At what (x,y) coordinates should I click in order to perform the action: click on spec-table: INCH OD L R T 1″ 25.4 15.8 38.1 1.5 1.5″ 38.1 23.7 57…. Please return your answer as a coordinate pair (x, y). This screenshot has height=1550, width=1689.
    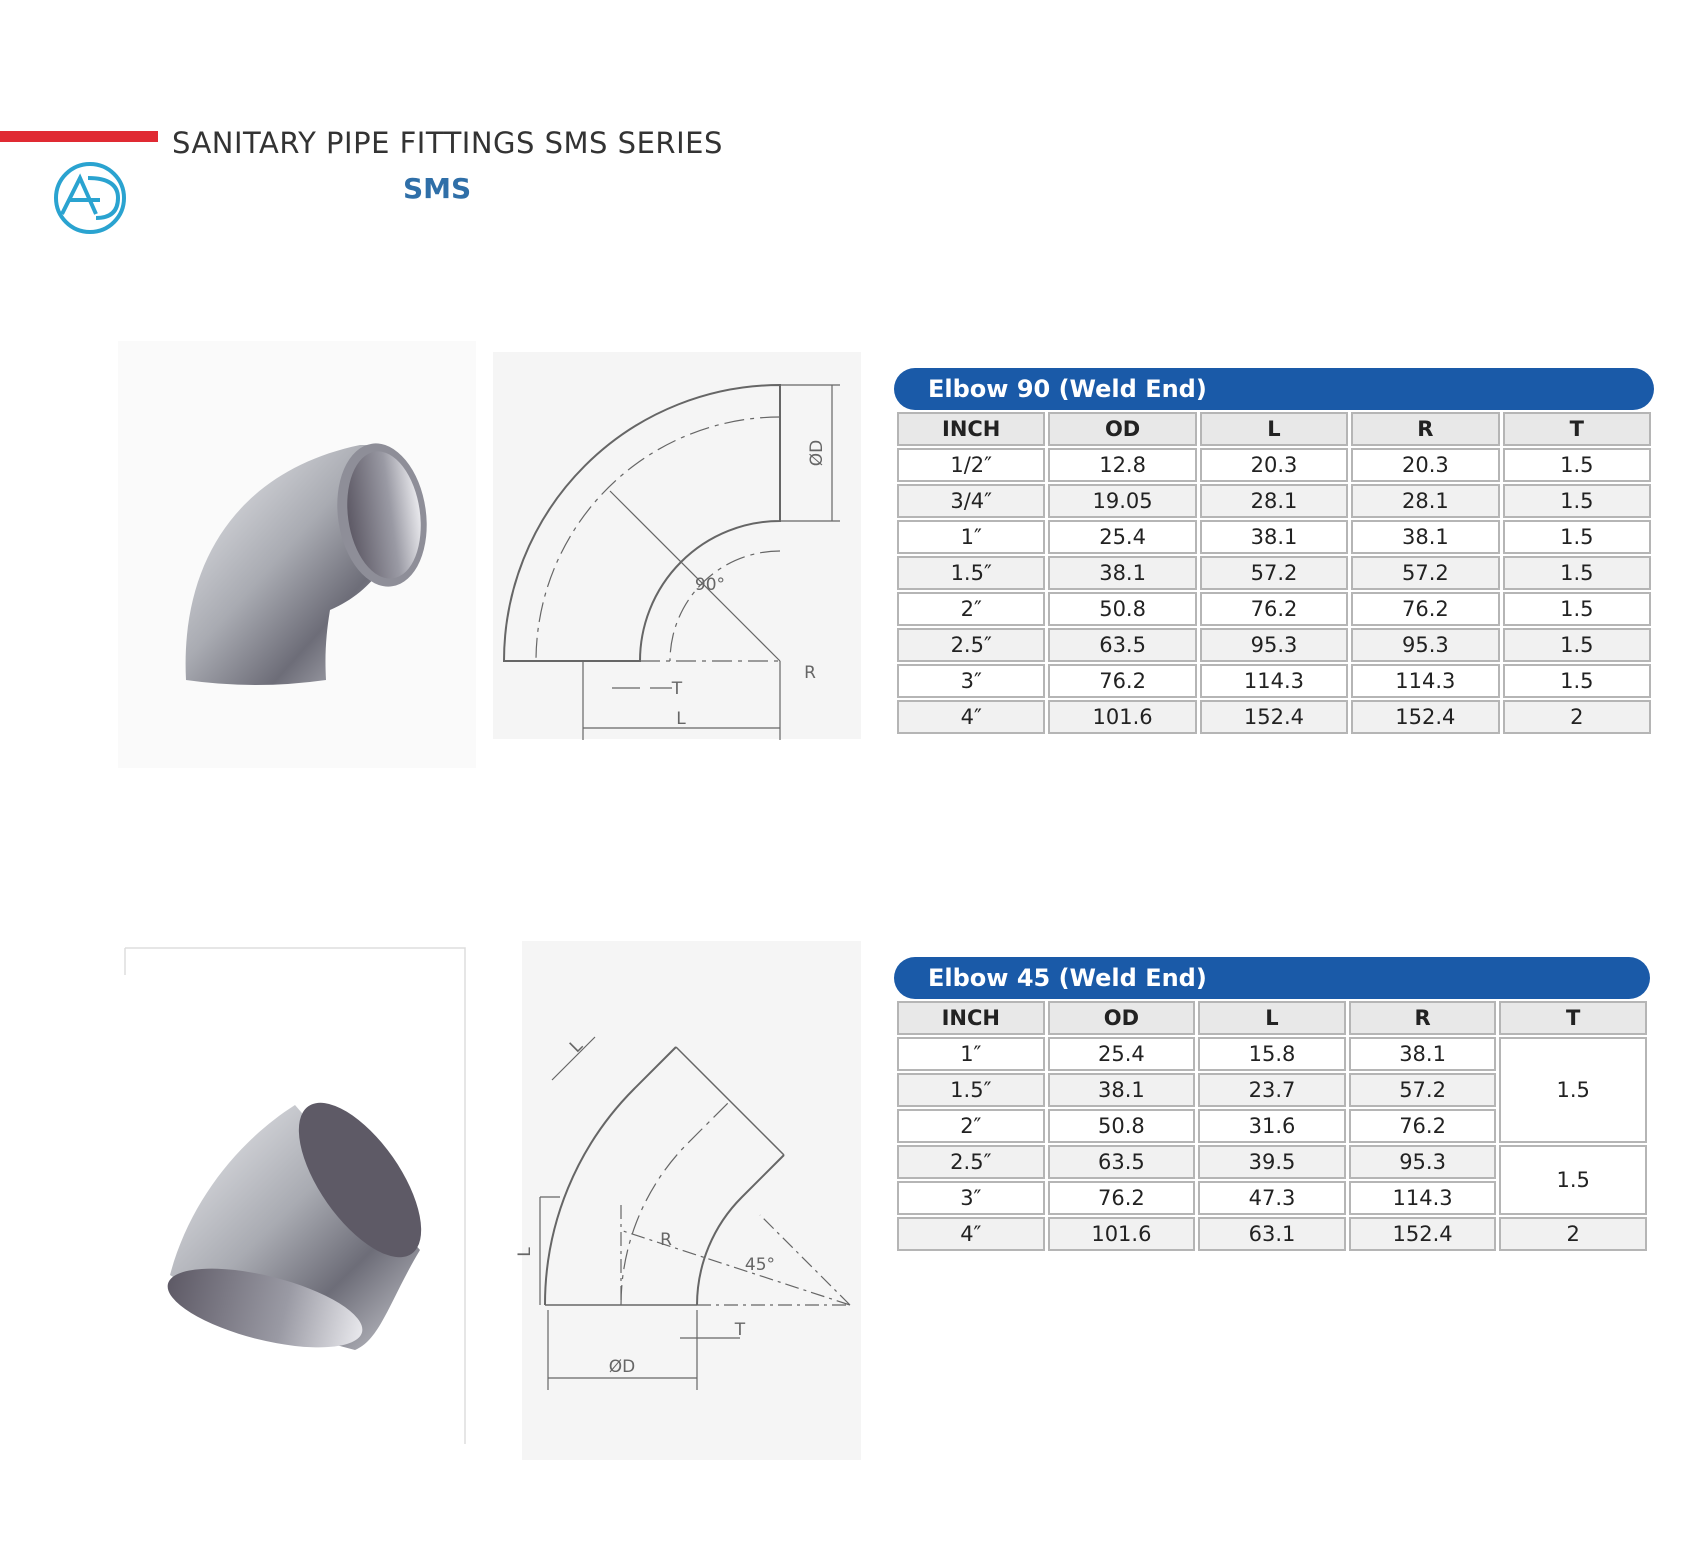
    Looking at the image, I should click on (1272, 1126).